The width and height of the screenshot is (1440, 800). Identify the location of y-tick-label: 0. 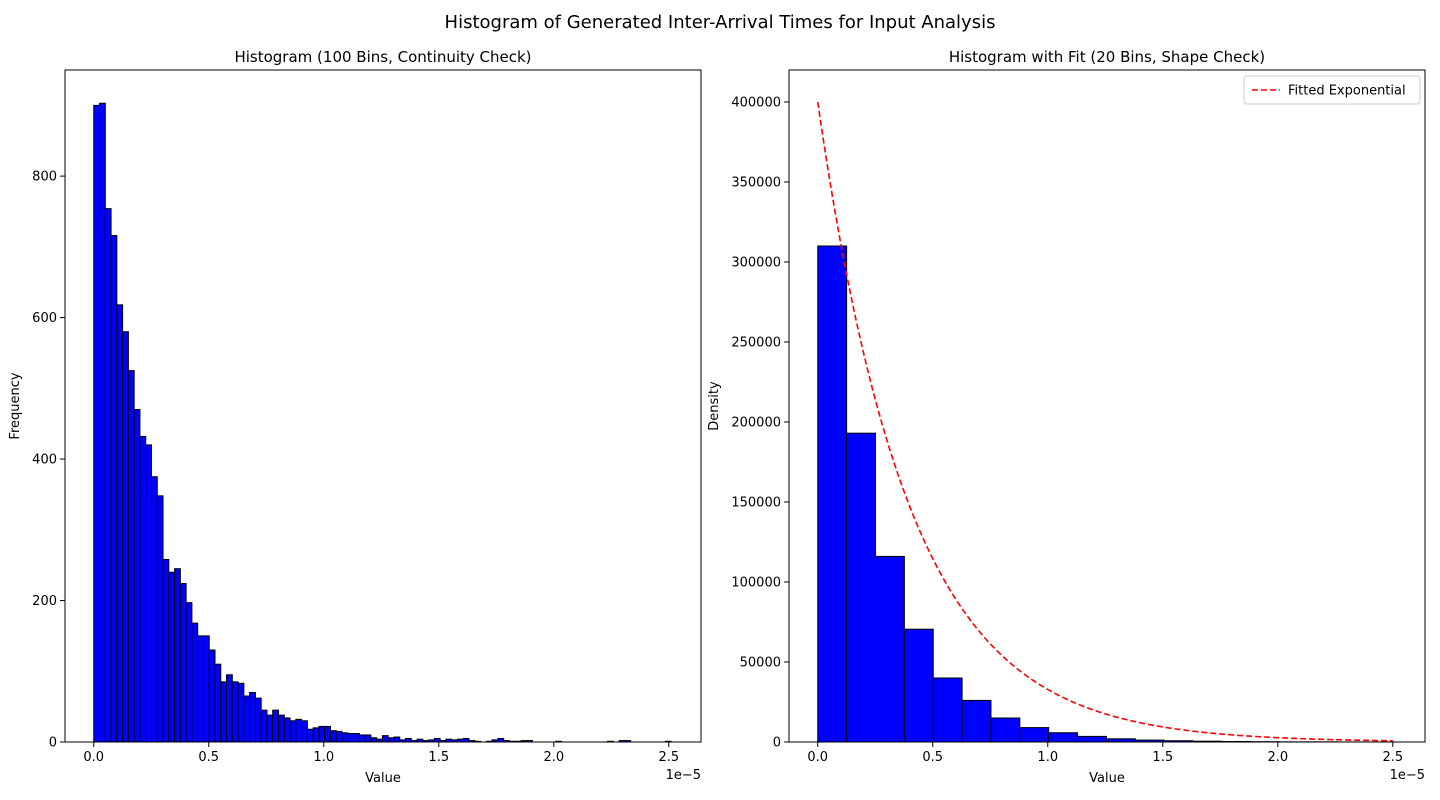
(777, 743).